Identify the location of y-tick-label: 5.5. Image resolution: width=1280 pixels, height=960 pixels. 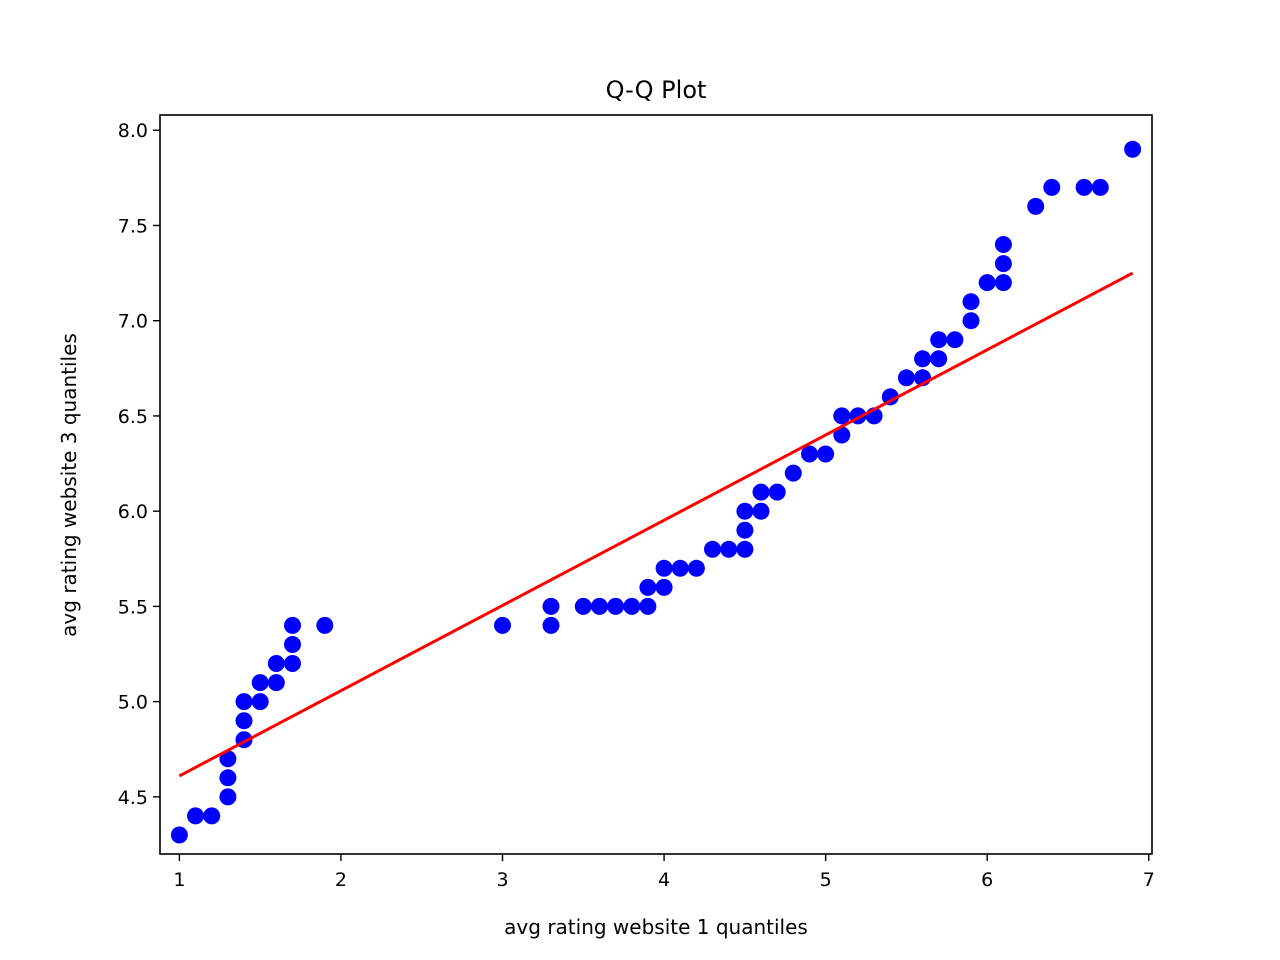
(133, 607).